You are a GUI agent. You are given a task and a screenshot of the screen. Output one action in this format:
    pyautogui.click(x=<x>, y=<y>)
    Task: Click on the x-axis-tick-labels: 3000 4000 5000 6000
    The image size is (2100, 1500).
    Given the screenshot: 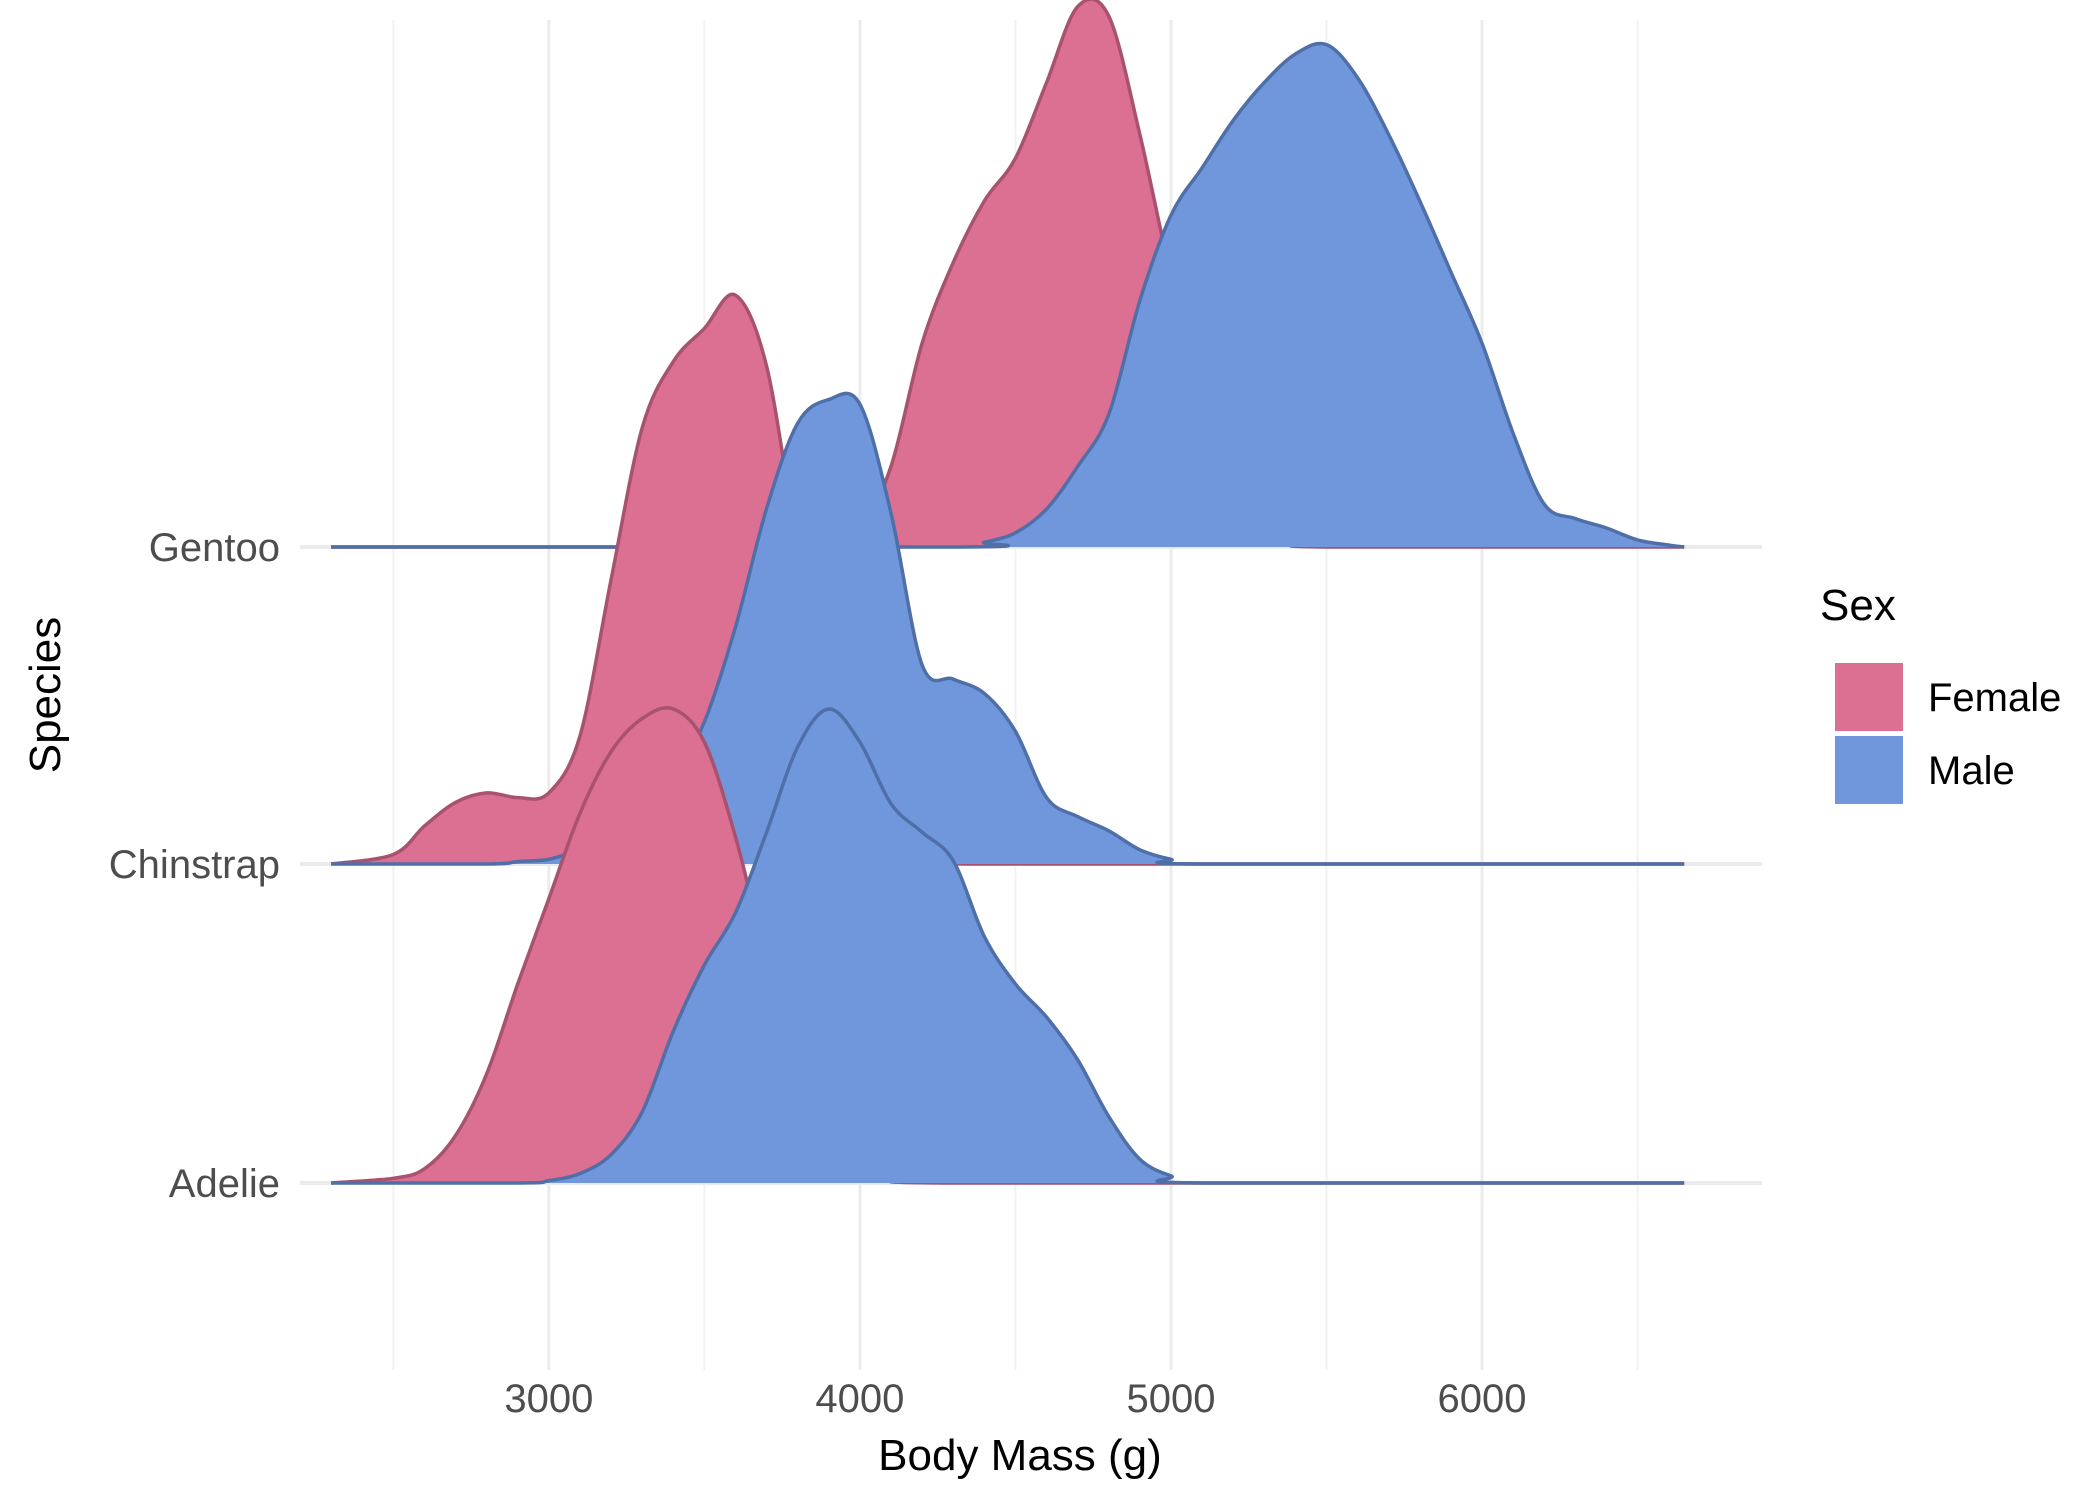 What is the action you would take?
    pyautogui.click(x=1015, y=1399)
    